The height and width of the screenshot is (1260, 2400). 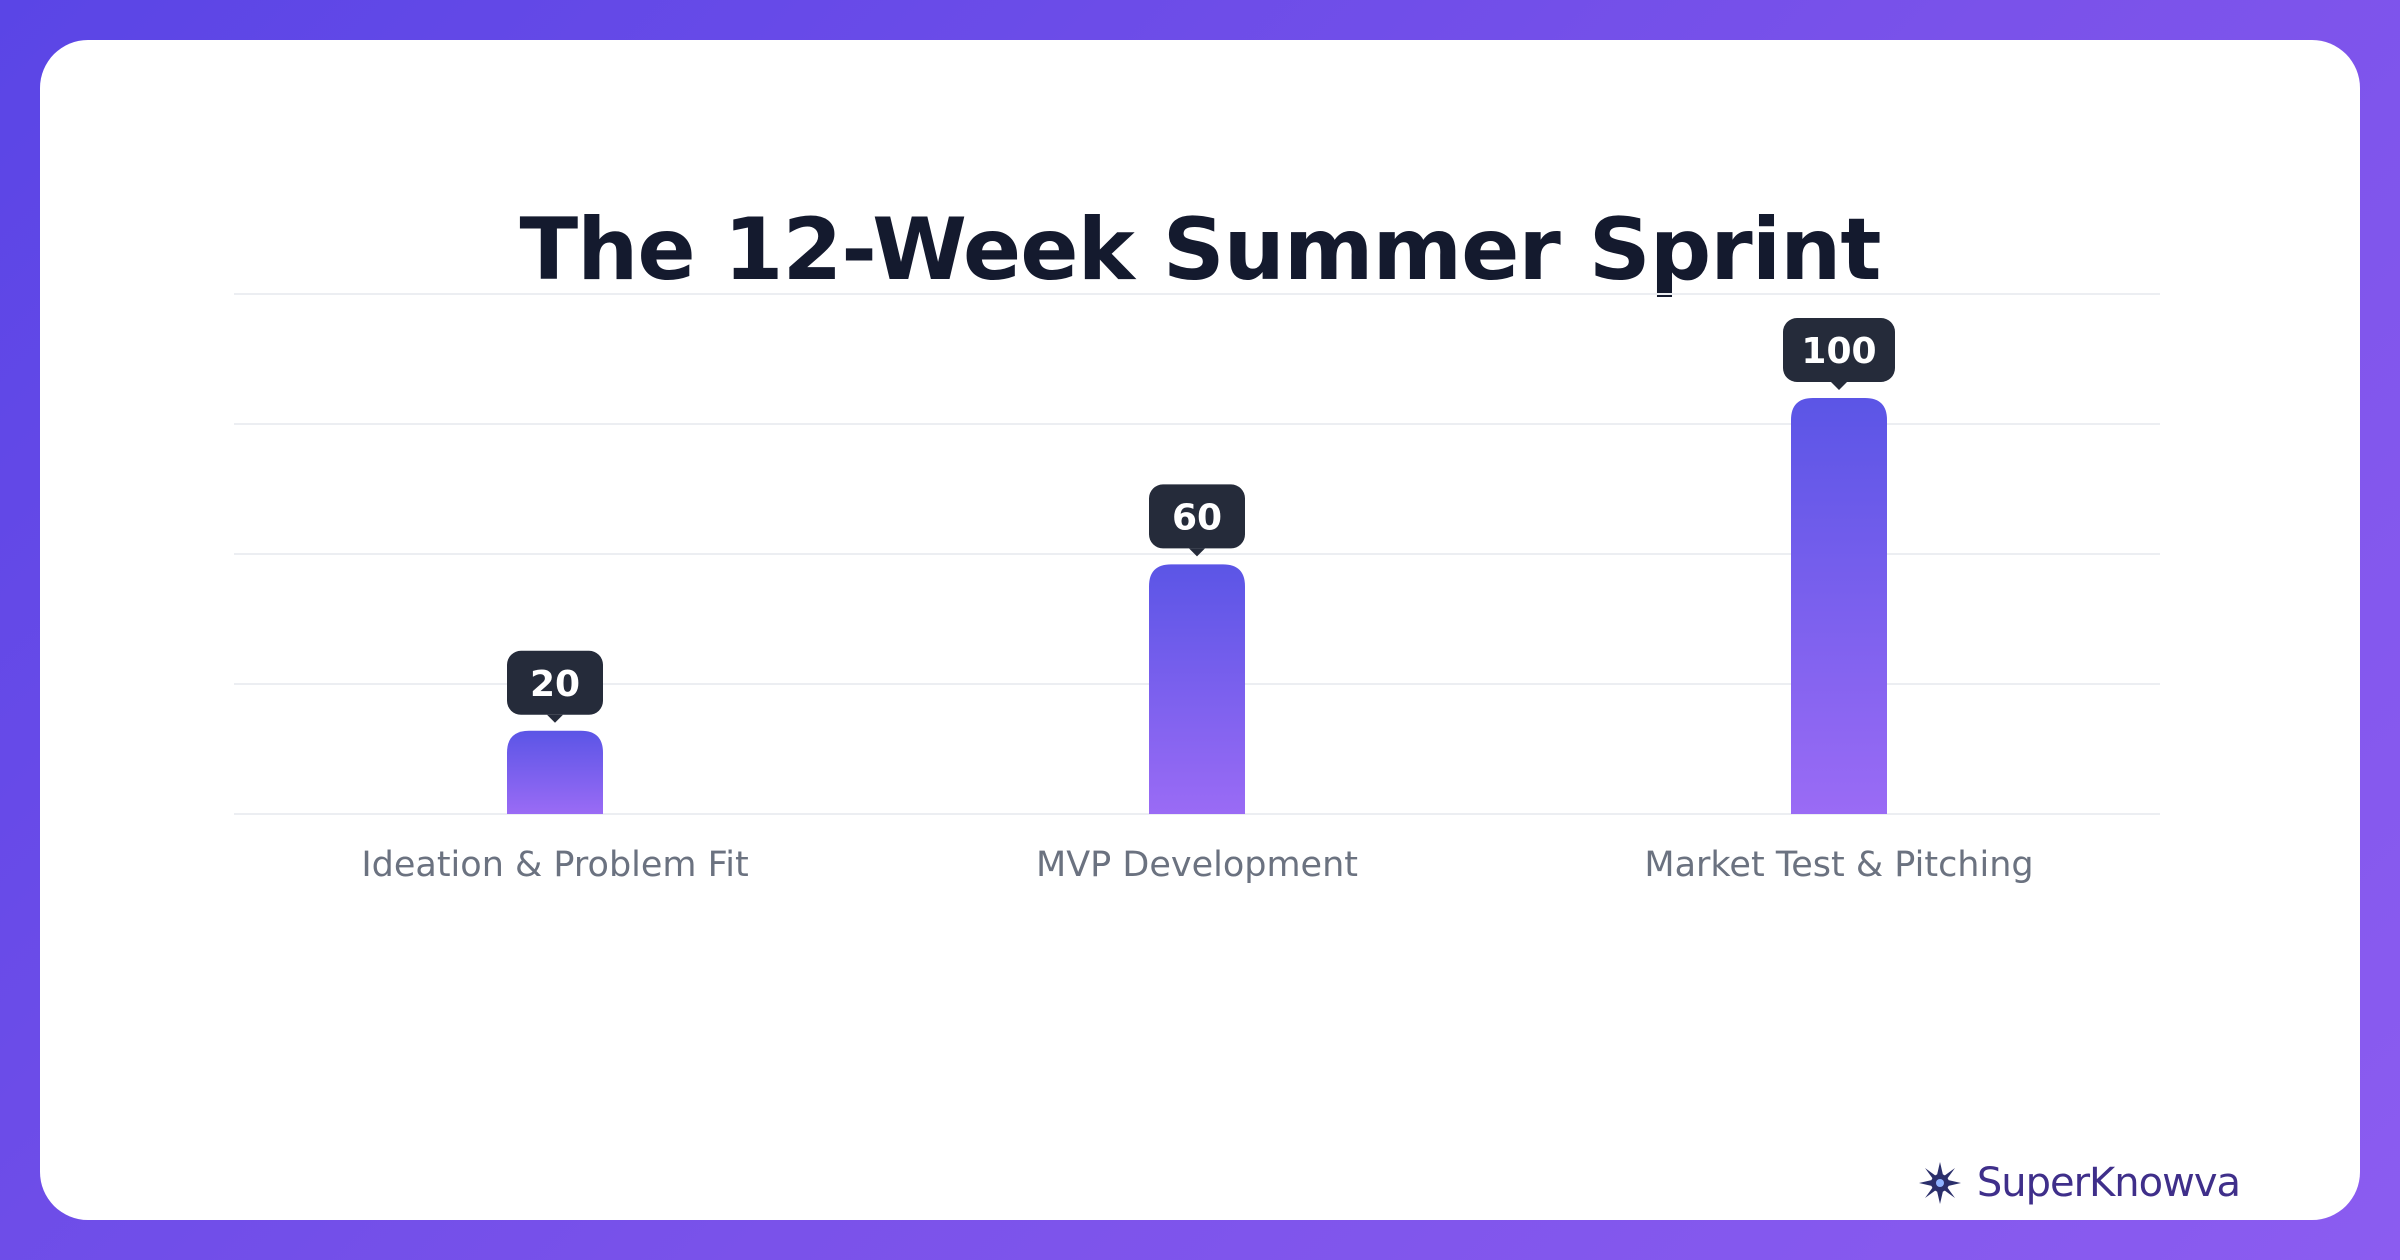 I want to click on value-label-1: 20, so click(x=555, y=686).